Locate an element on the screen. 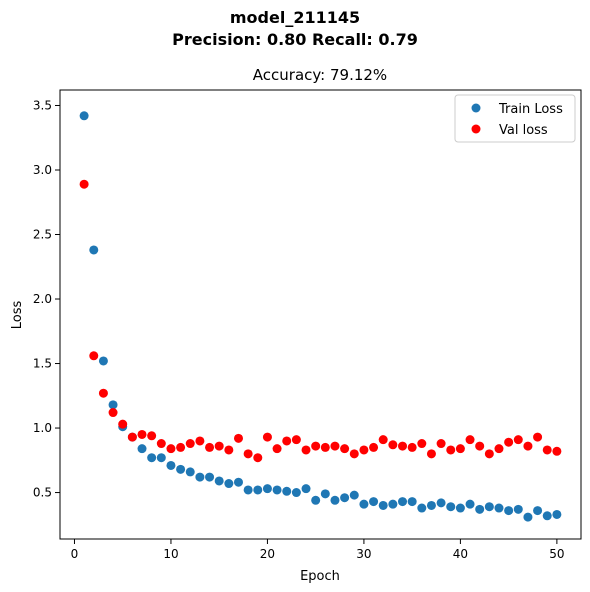  y-tick-label: 3.0 is located at coordinates (42, 170).